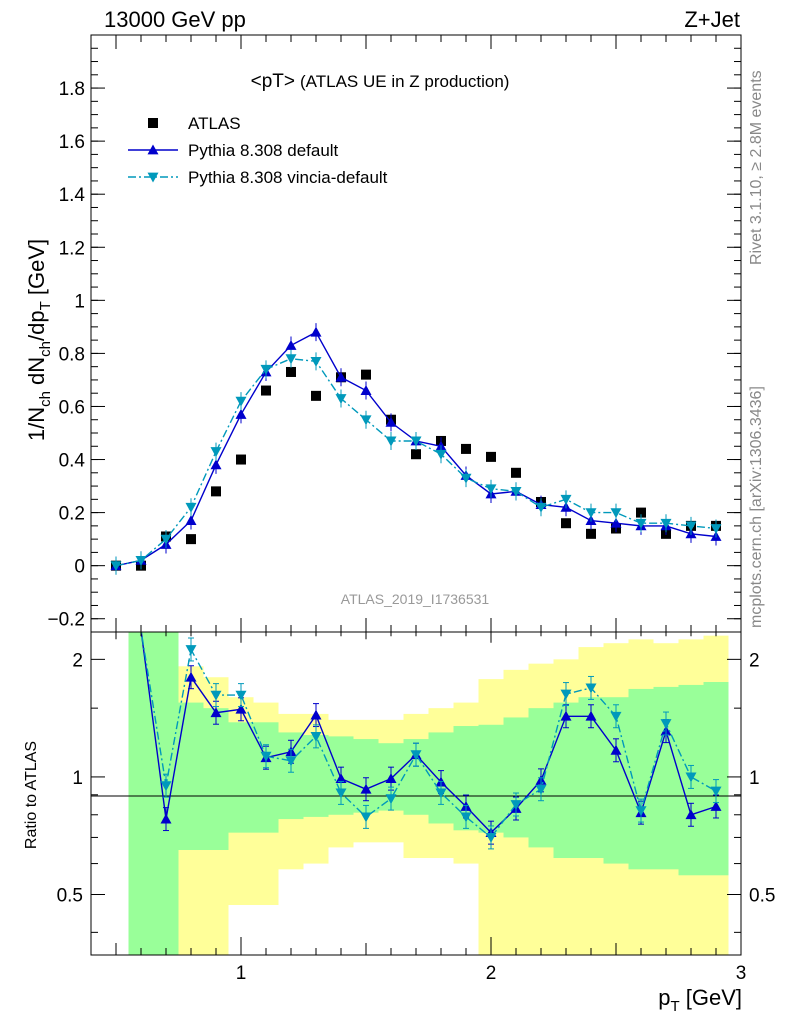  What do you see at coordinates (31, 795) in the screenshot?
I see `svg-text: Ratio to ATLAS` at bounding box center [31, 795].